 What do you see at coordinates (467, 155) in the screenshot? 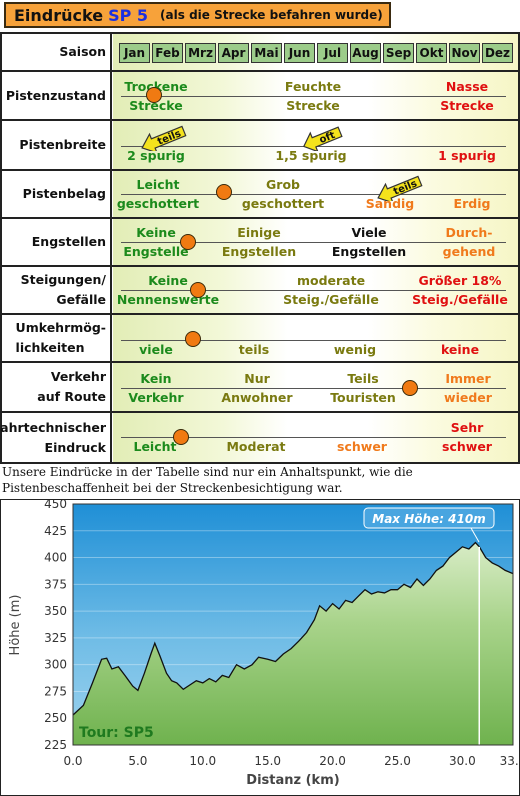
I see `opt-1-spurig: 1 spurig` at bounding box center [467, 155].